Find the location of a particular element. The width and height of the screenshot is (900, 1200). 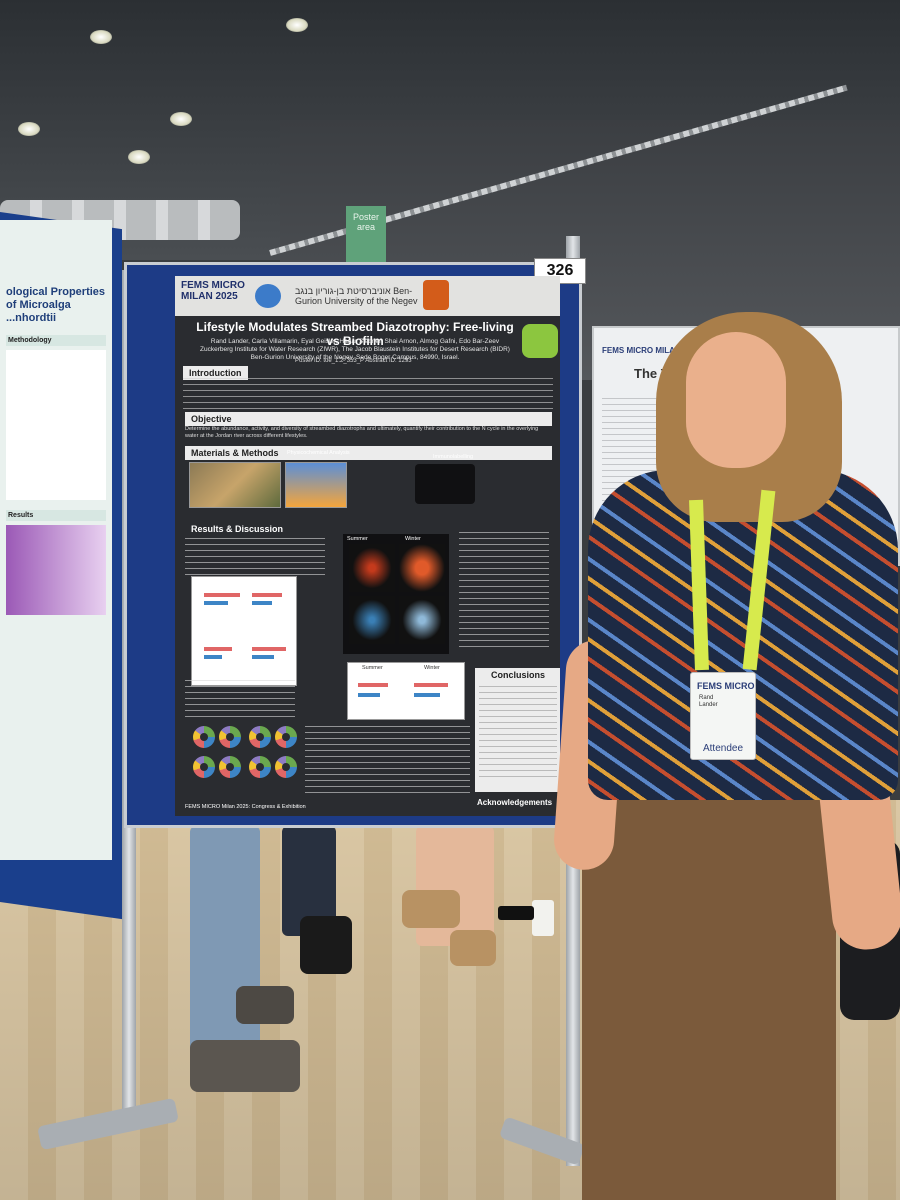

person-pants is located at coordinates (709, 990).